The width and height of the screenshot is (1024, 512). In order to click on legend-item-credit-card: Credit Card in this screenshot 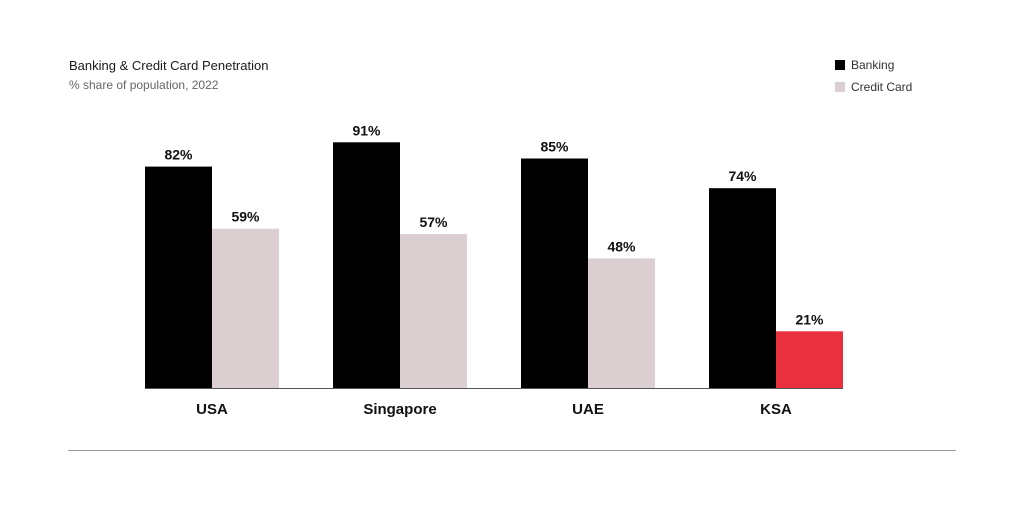, I will do `click(873, 87)`.